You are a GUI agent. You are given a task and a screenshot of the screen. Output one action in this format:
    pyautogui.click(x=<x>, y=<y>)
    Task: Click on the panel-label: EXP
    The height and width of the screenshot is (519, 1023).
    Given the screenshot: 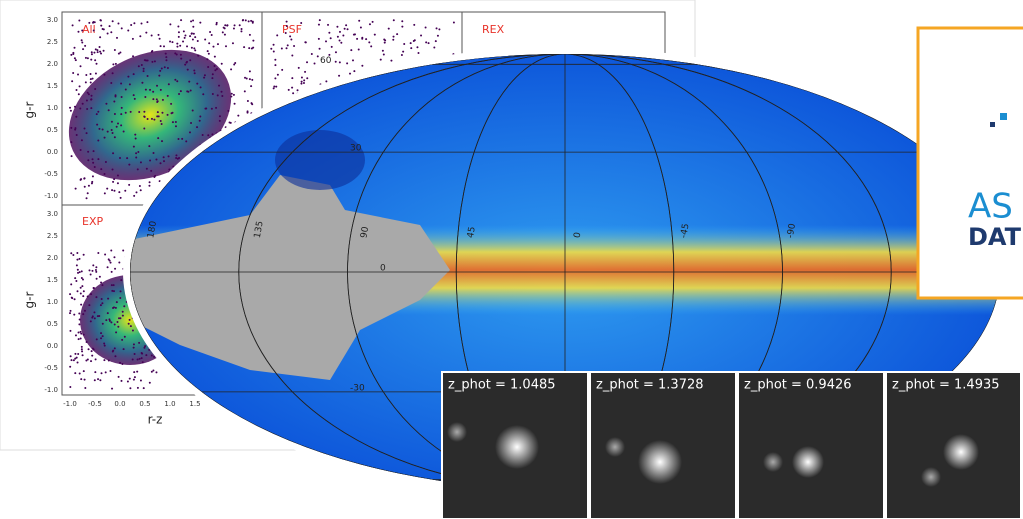 What is the action you would take?
    pyautogui.click(x=92, y=221)
    